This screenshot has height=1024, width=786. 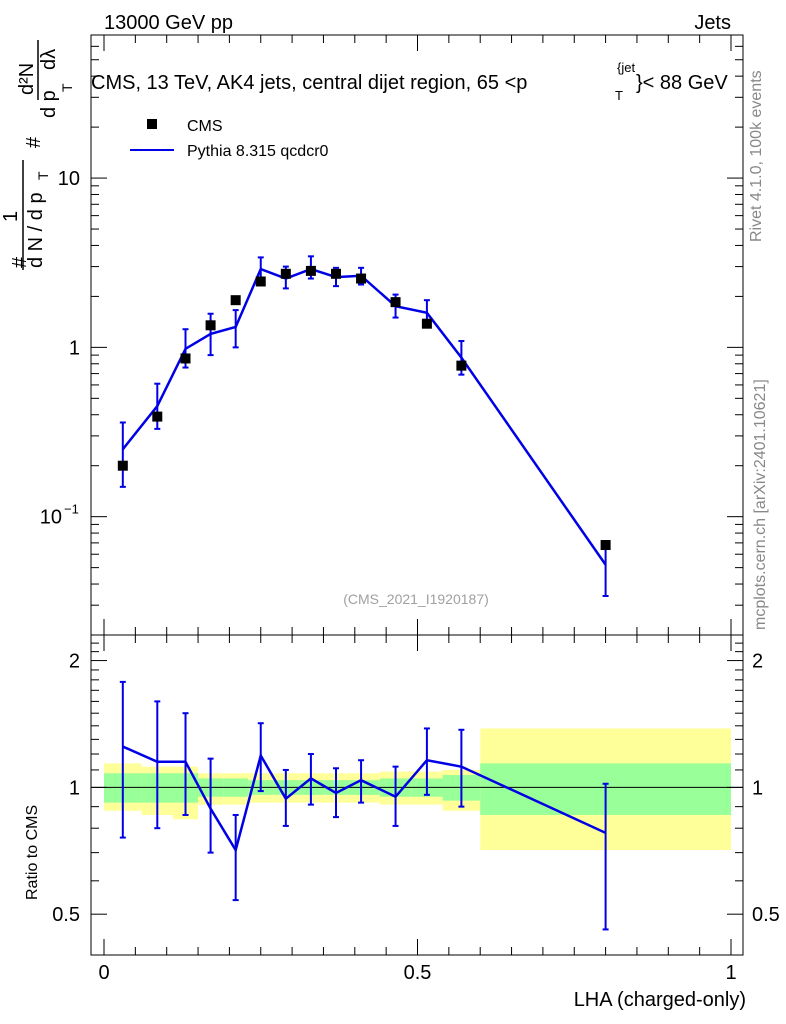 What do you see at coordinates (756, 156) in the screenshot?
I see `rivet-label: Rivet 4.1.0, 100k events` at bounding box center [756, 156].